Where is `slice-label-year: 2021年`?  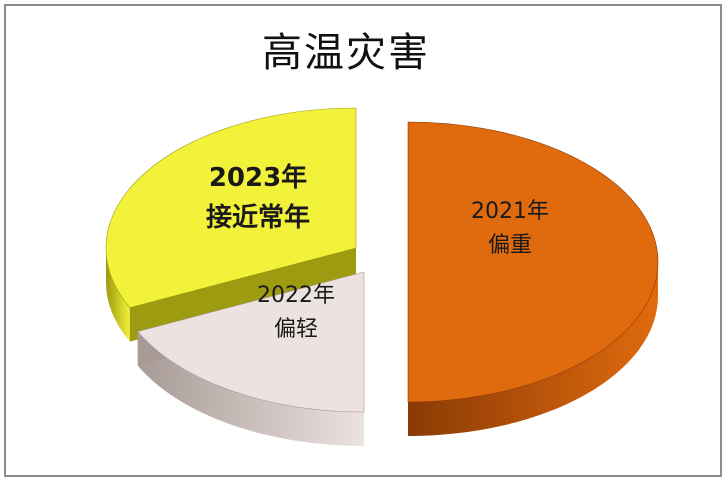
slice-label-year: 2021年 is located at coordinates (510, 211).